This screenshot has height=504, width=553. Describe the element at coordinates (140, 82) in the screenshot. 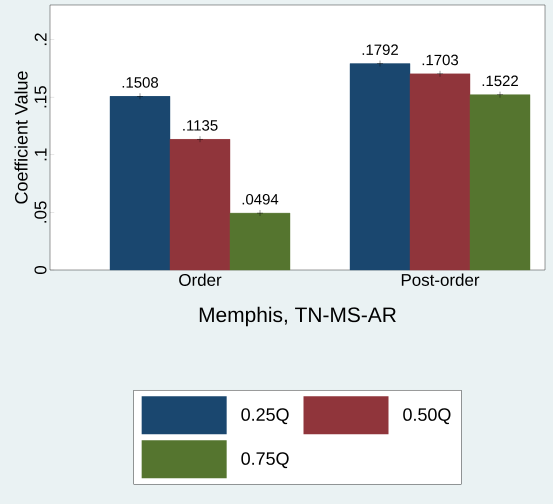

I see `data-label: .1508` at that location.